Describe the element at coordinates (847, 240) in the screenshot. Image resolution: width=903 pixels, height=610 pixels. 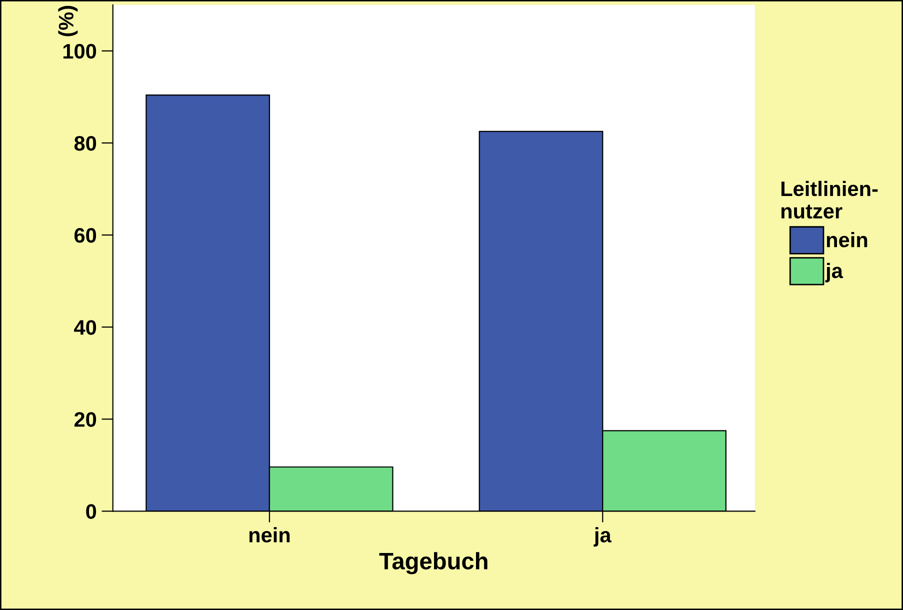
I see `legend-label: nein` at that location.